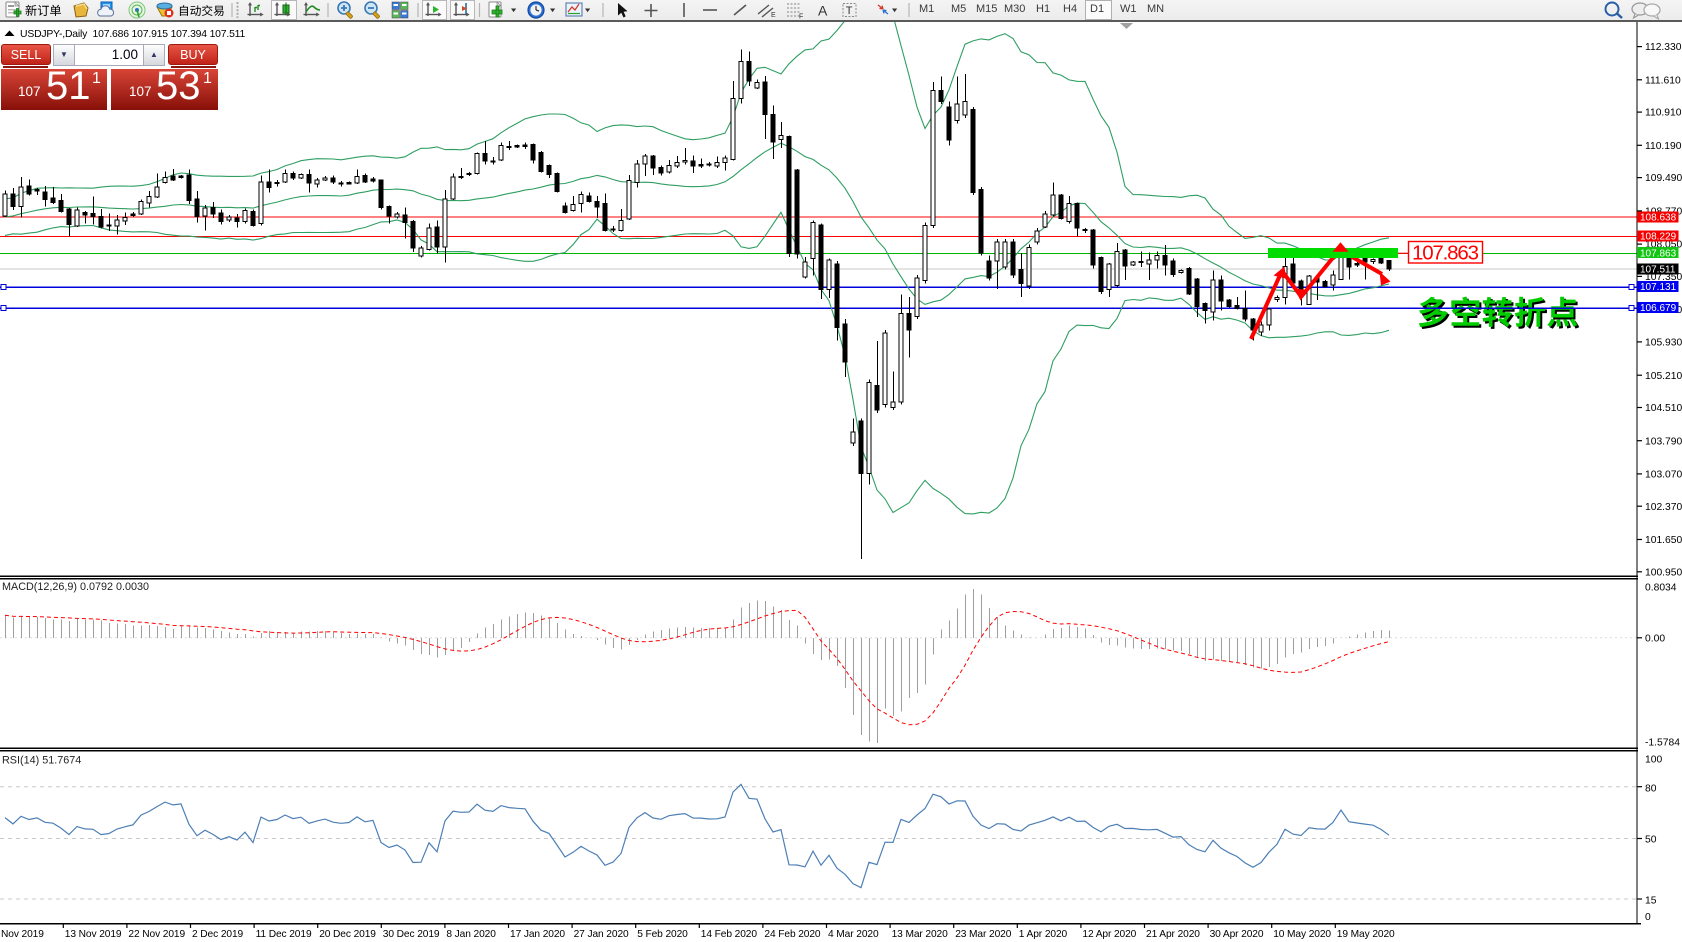 This screenshot has height=942, width=1682. What do you see at coordinates (1658, 218) in the screenshot?
I see `svg-text: 108.638` at bounding box center [1658, 218].